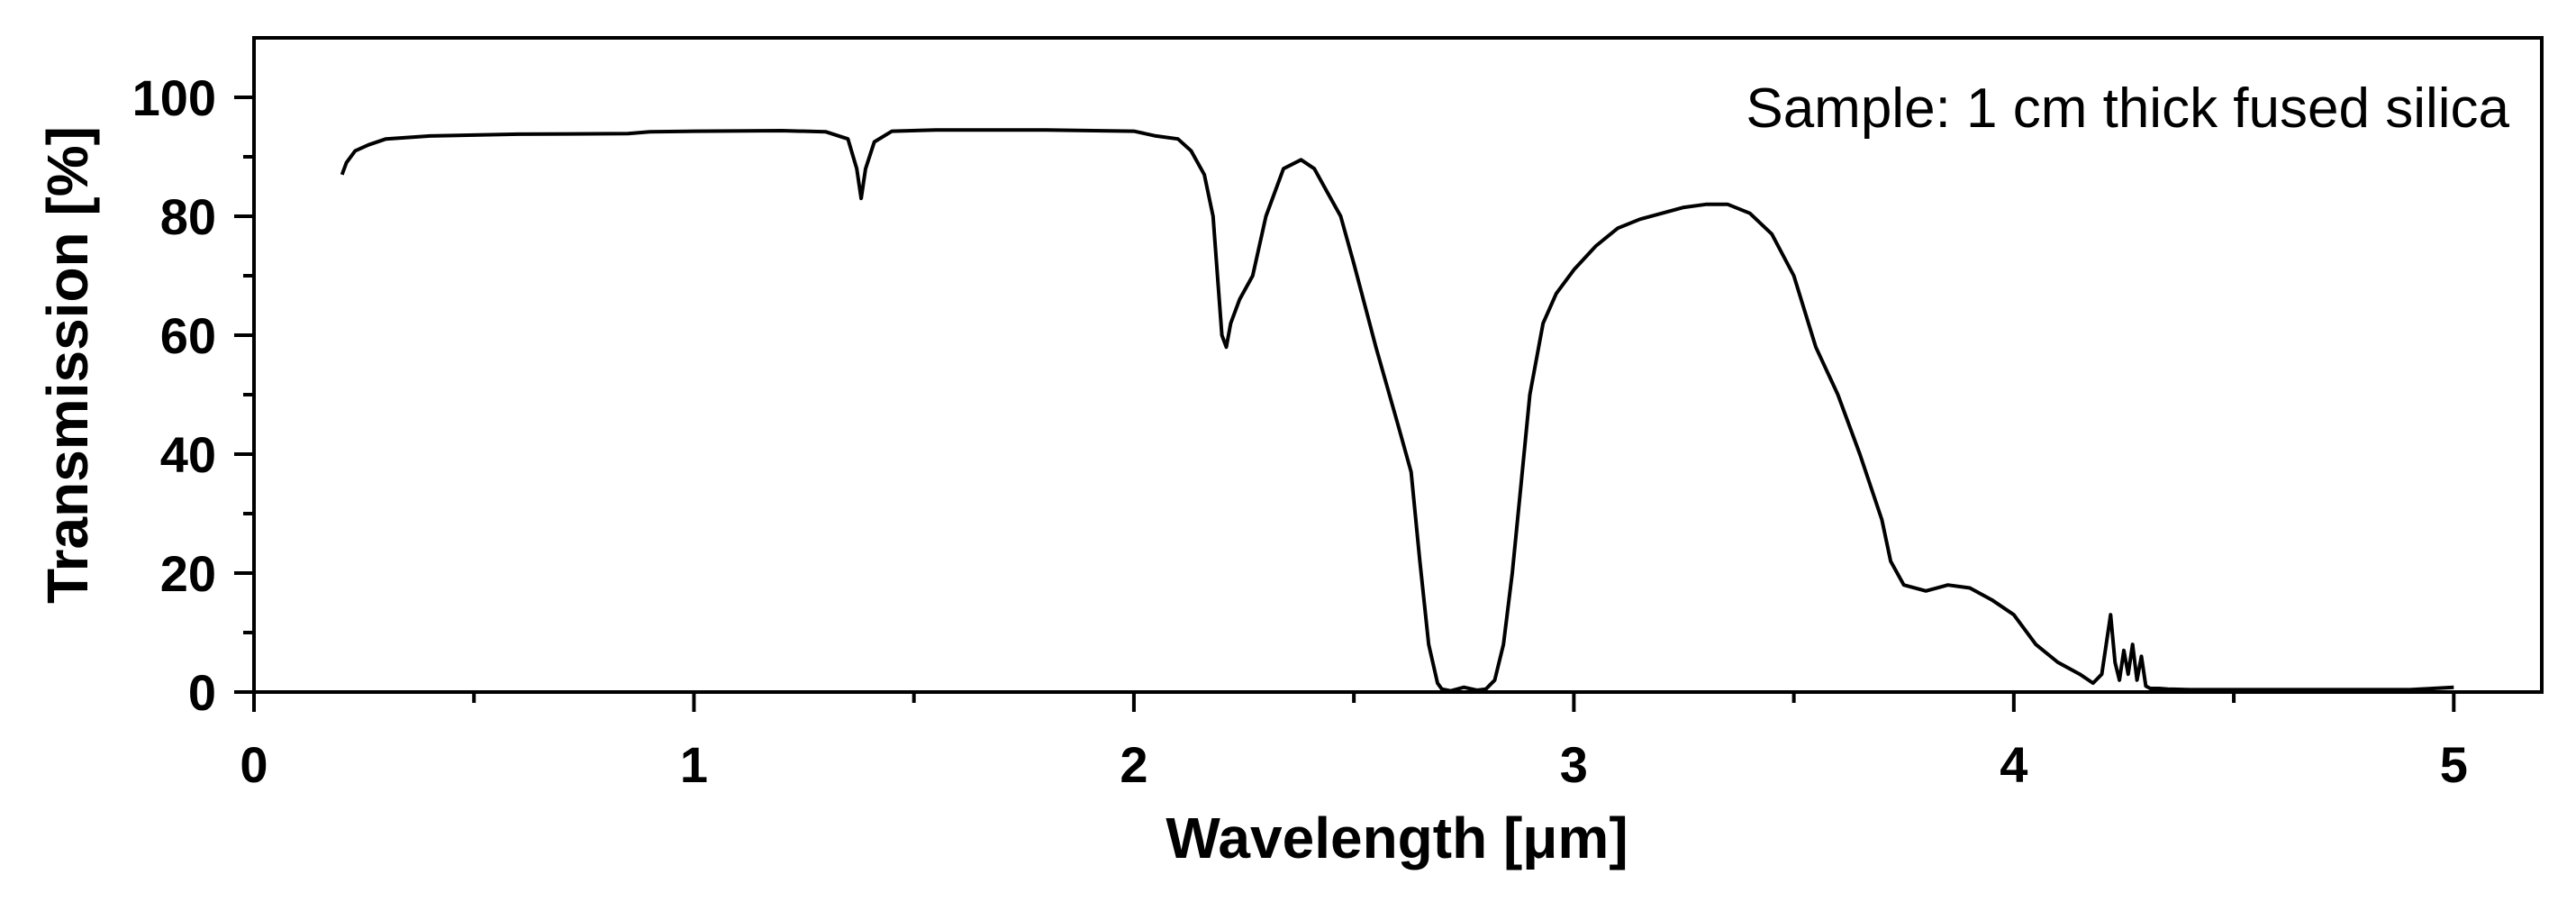 The image size is (2576, 902). Describe the element at coordinates (202, 693) in the screenshot. I see `y-tick-label: 0` at that location.